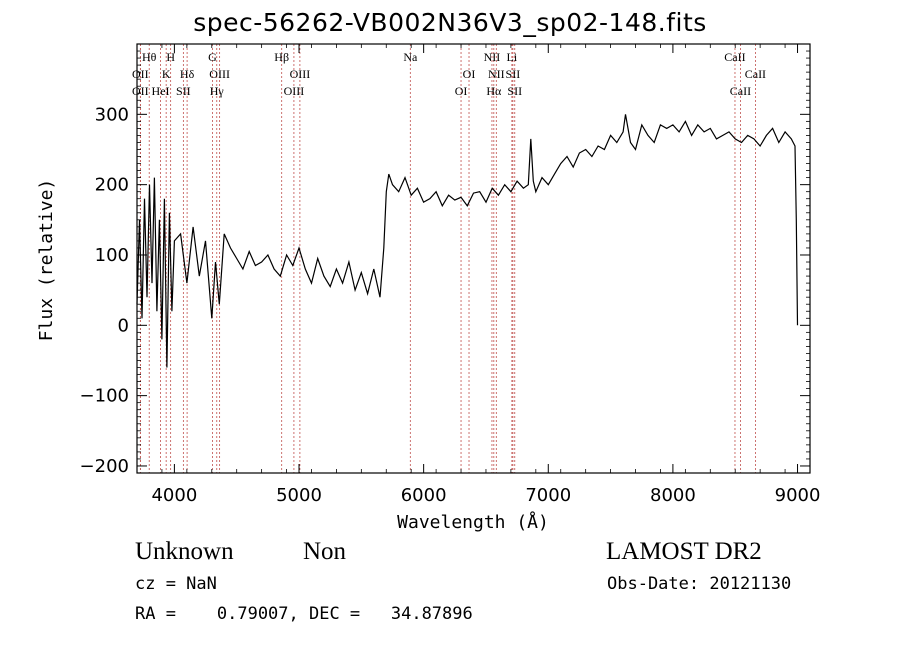  I want to click on line-marker-label-7: Hδ, so click(187, 74).